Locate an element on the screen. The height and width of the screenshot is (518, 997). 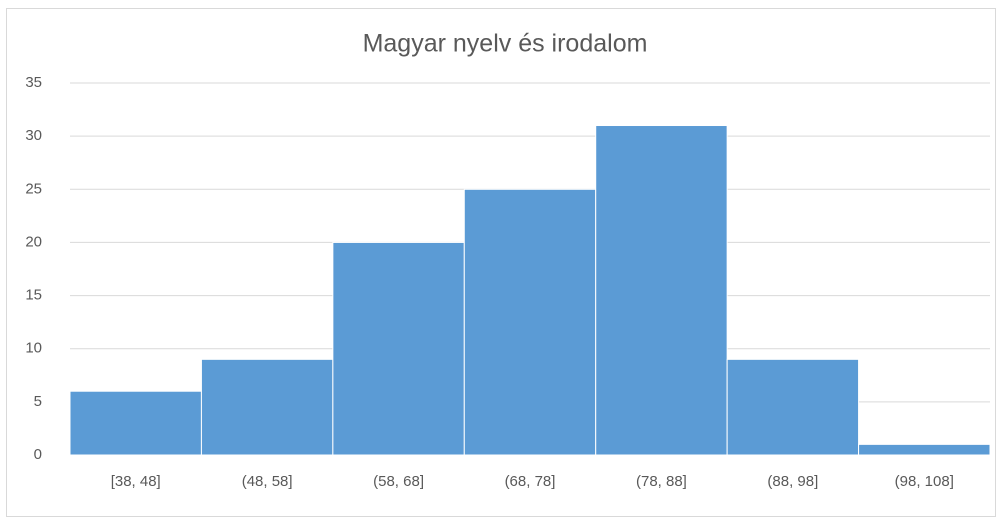
x-tick-label: (88, 98] is located at coordinates (792, 481).